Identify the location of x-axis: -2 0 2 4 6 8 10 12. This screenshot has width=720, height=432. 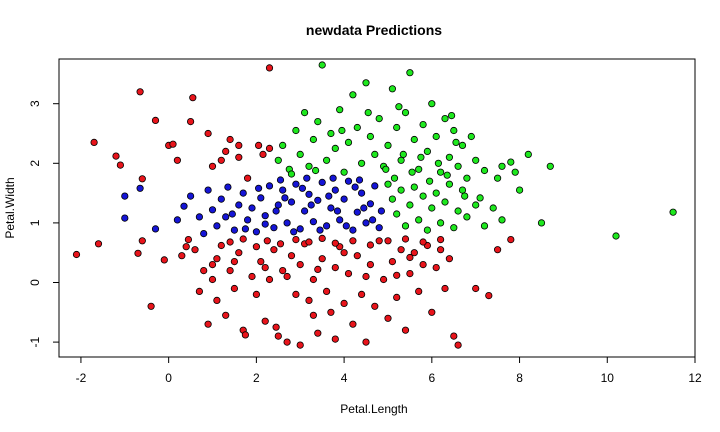
(389, 370).